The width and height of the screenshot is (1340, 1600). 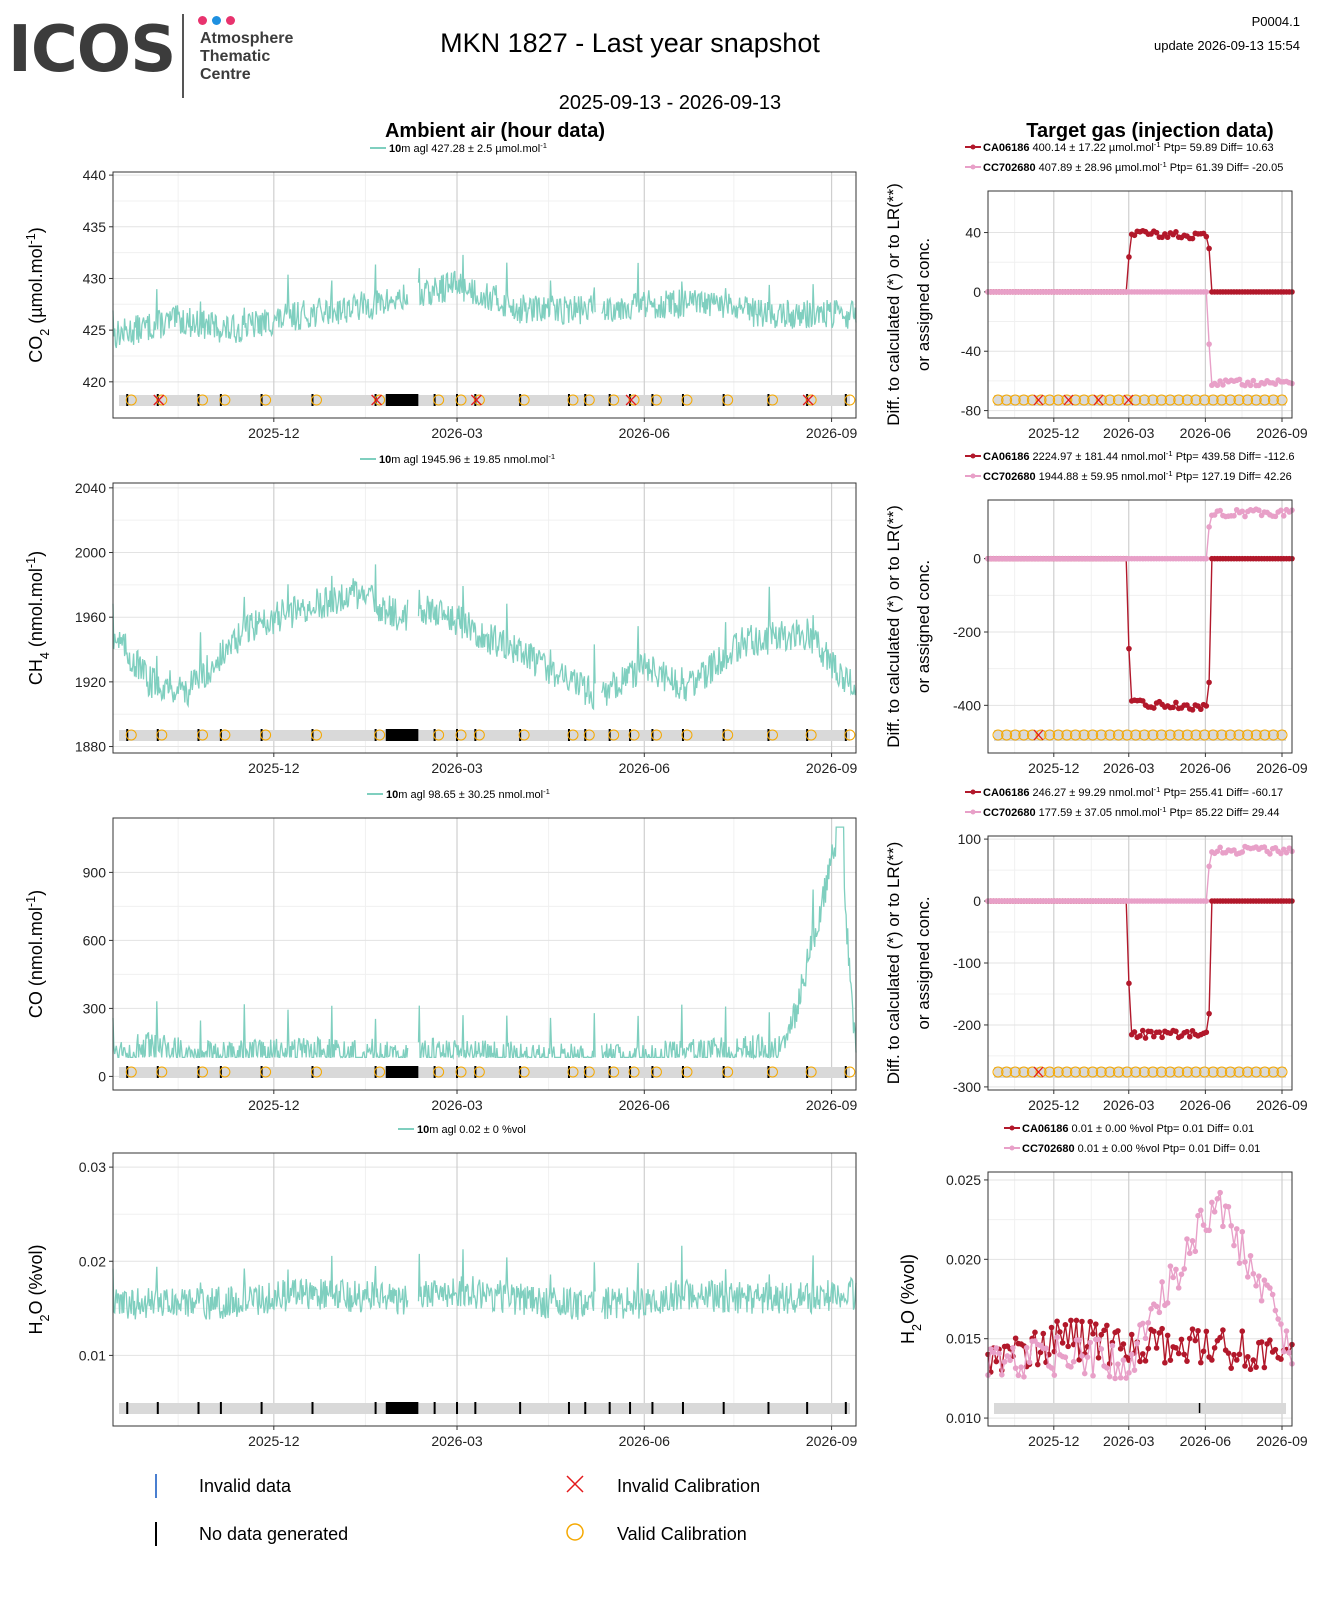 I want to click on h2o-ambient-series-line, so click(x=484, y=1282).